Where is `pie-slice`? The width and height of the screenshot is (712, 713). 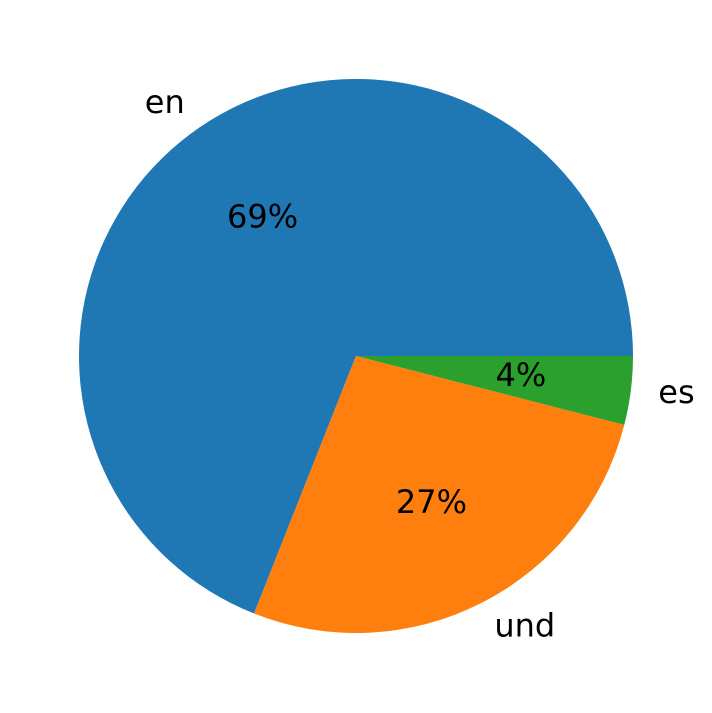
pie-slice is located at coordinates (494, 390).